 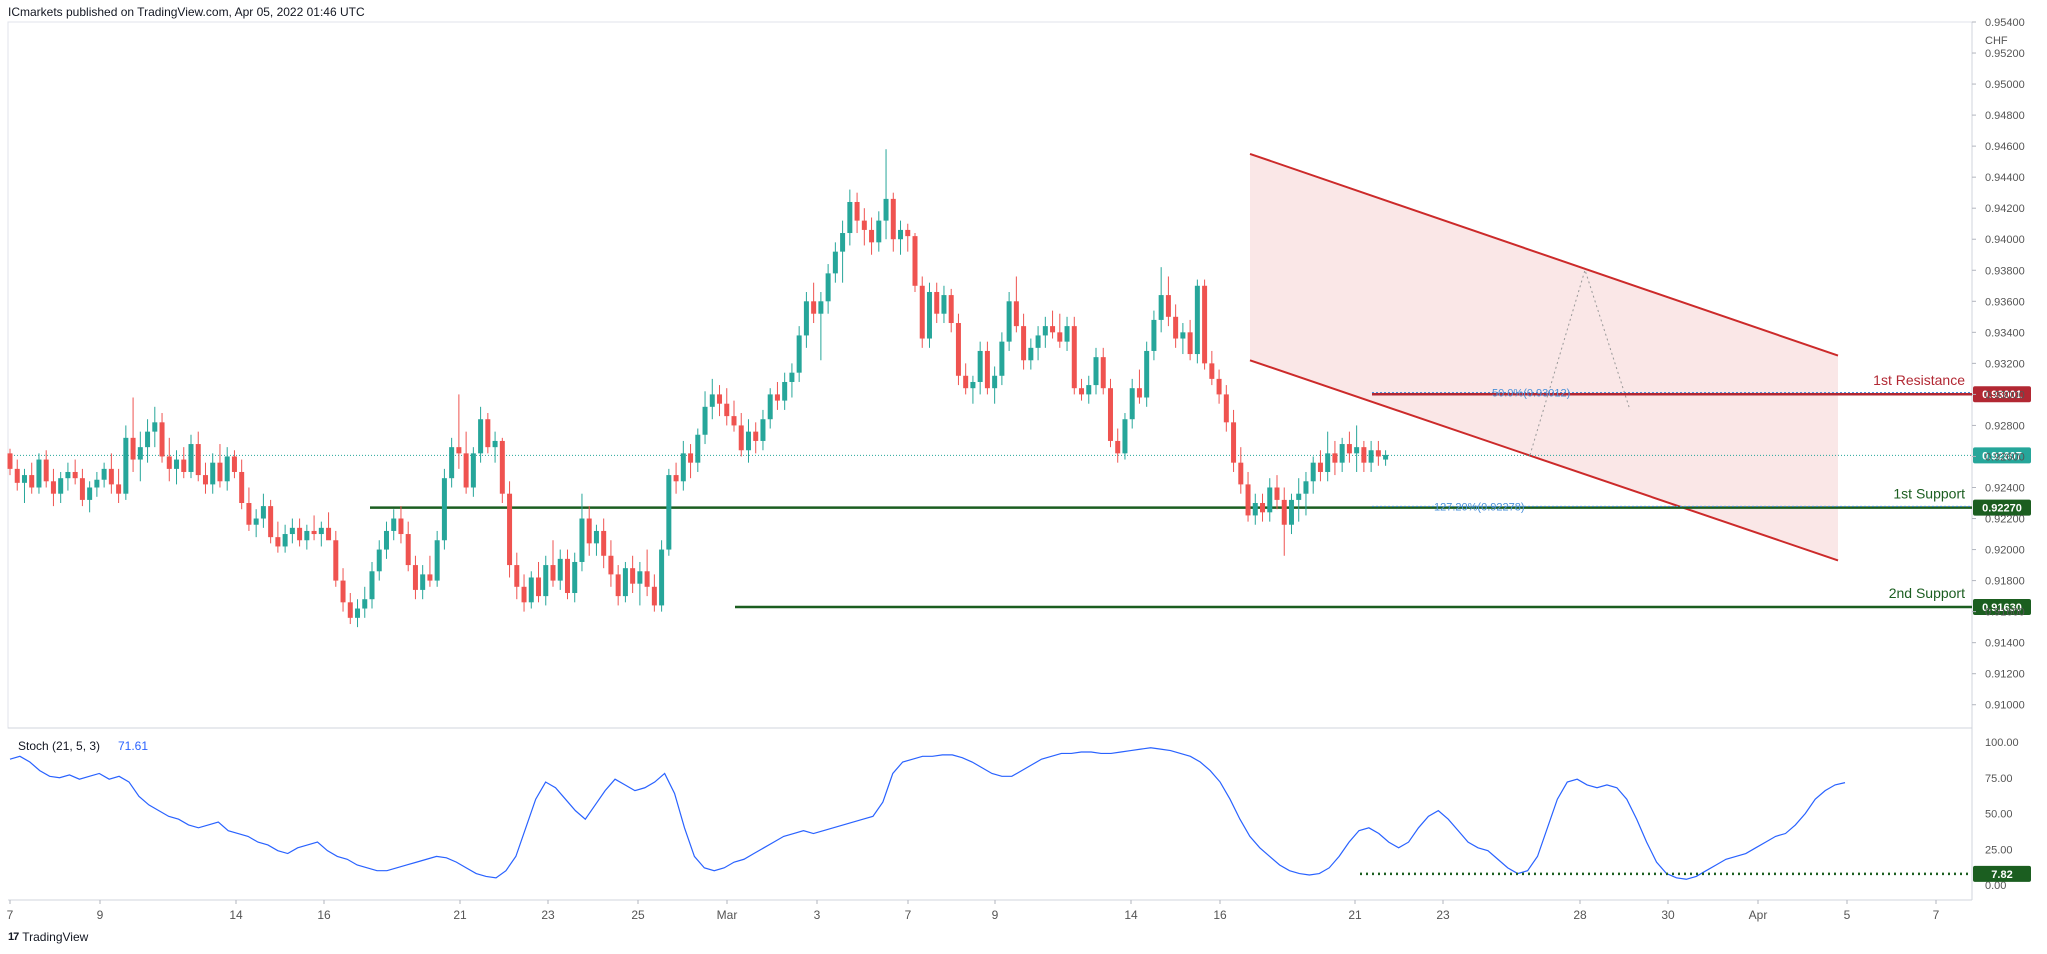 I want to click on price-tick-label: 0.91400, so click(x=2005, y=644).